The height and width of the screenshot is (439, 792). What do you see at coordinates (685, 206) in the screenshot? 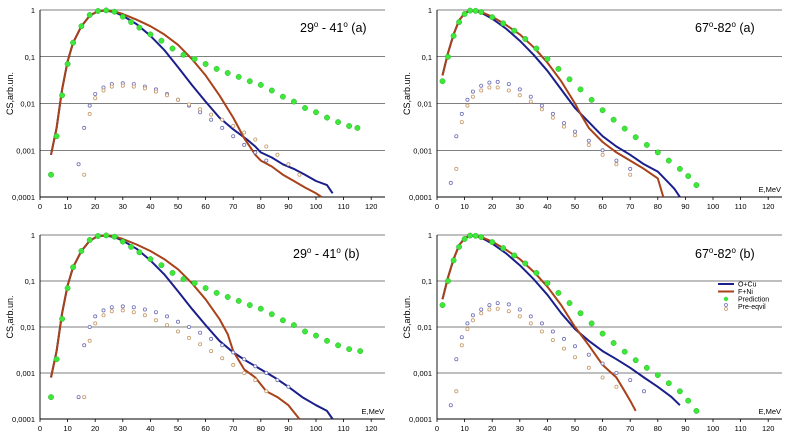
I see `x-tick-label: 90` at bounding box center [685, 206].